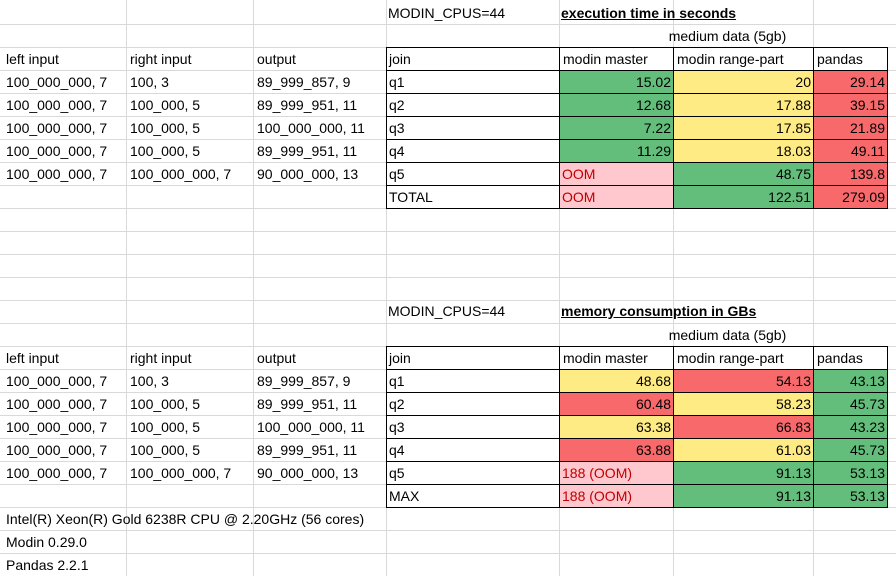  Describe the element at coordinates (616, 151) in the screenshot. I see `modin-master-cell: 11.29` at that location.